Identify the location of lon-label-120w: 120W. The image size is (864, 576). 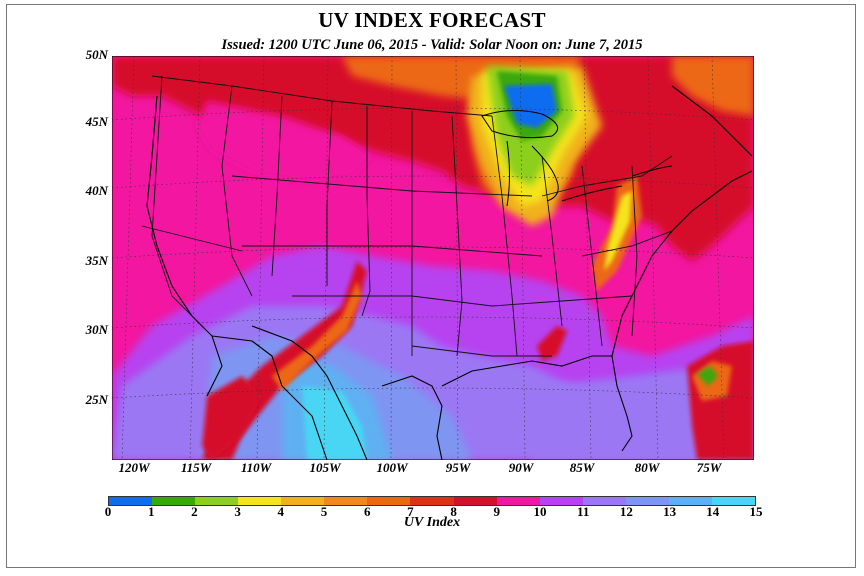
(134, 467).